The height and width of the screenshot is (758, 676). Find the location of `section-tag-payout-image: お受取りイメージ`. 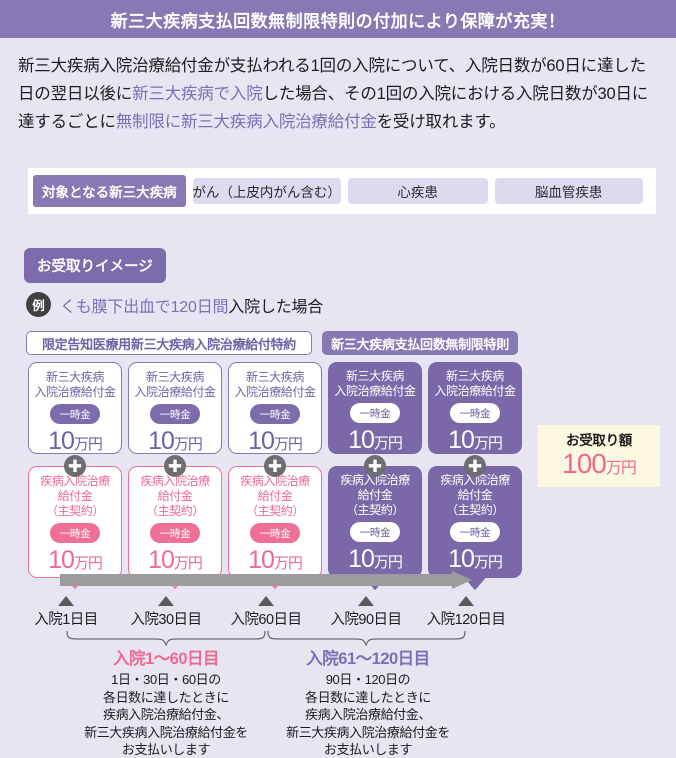

section-tag-payout-image: お受取りイメージ is located at coordinates (95, 265).